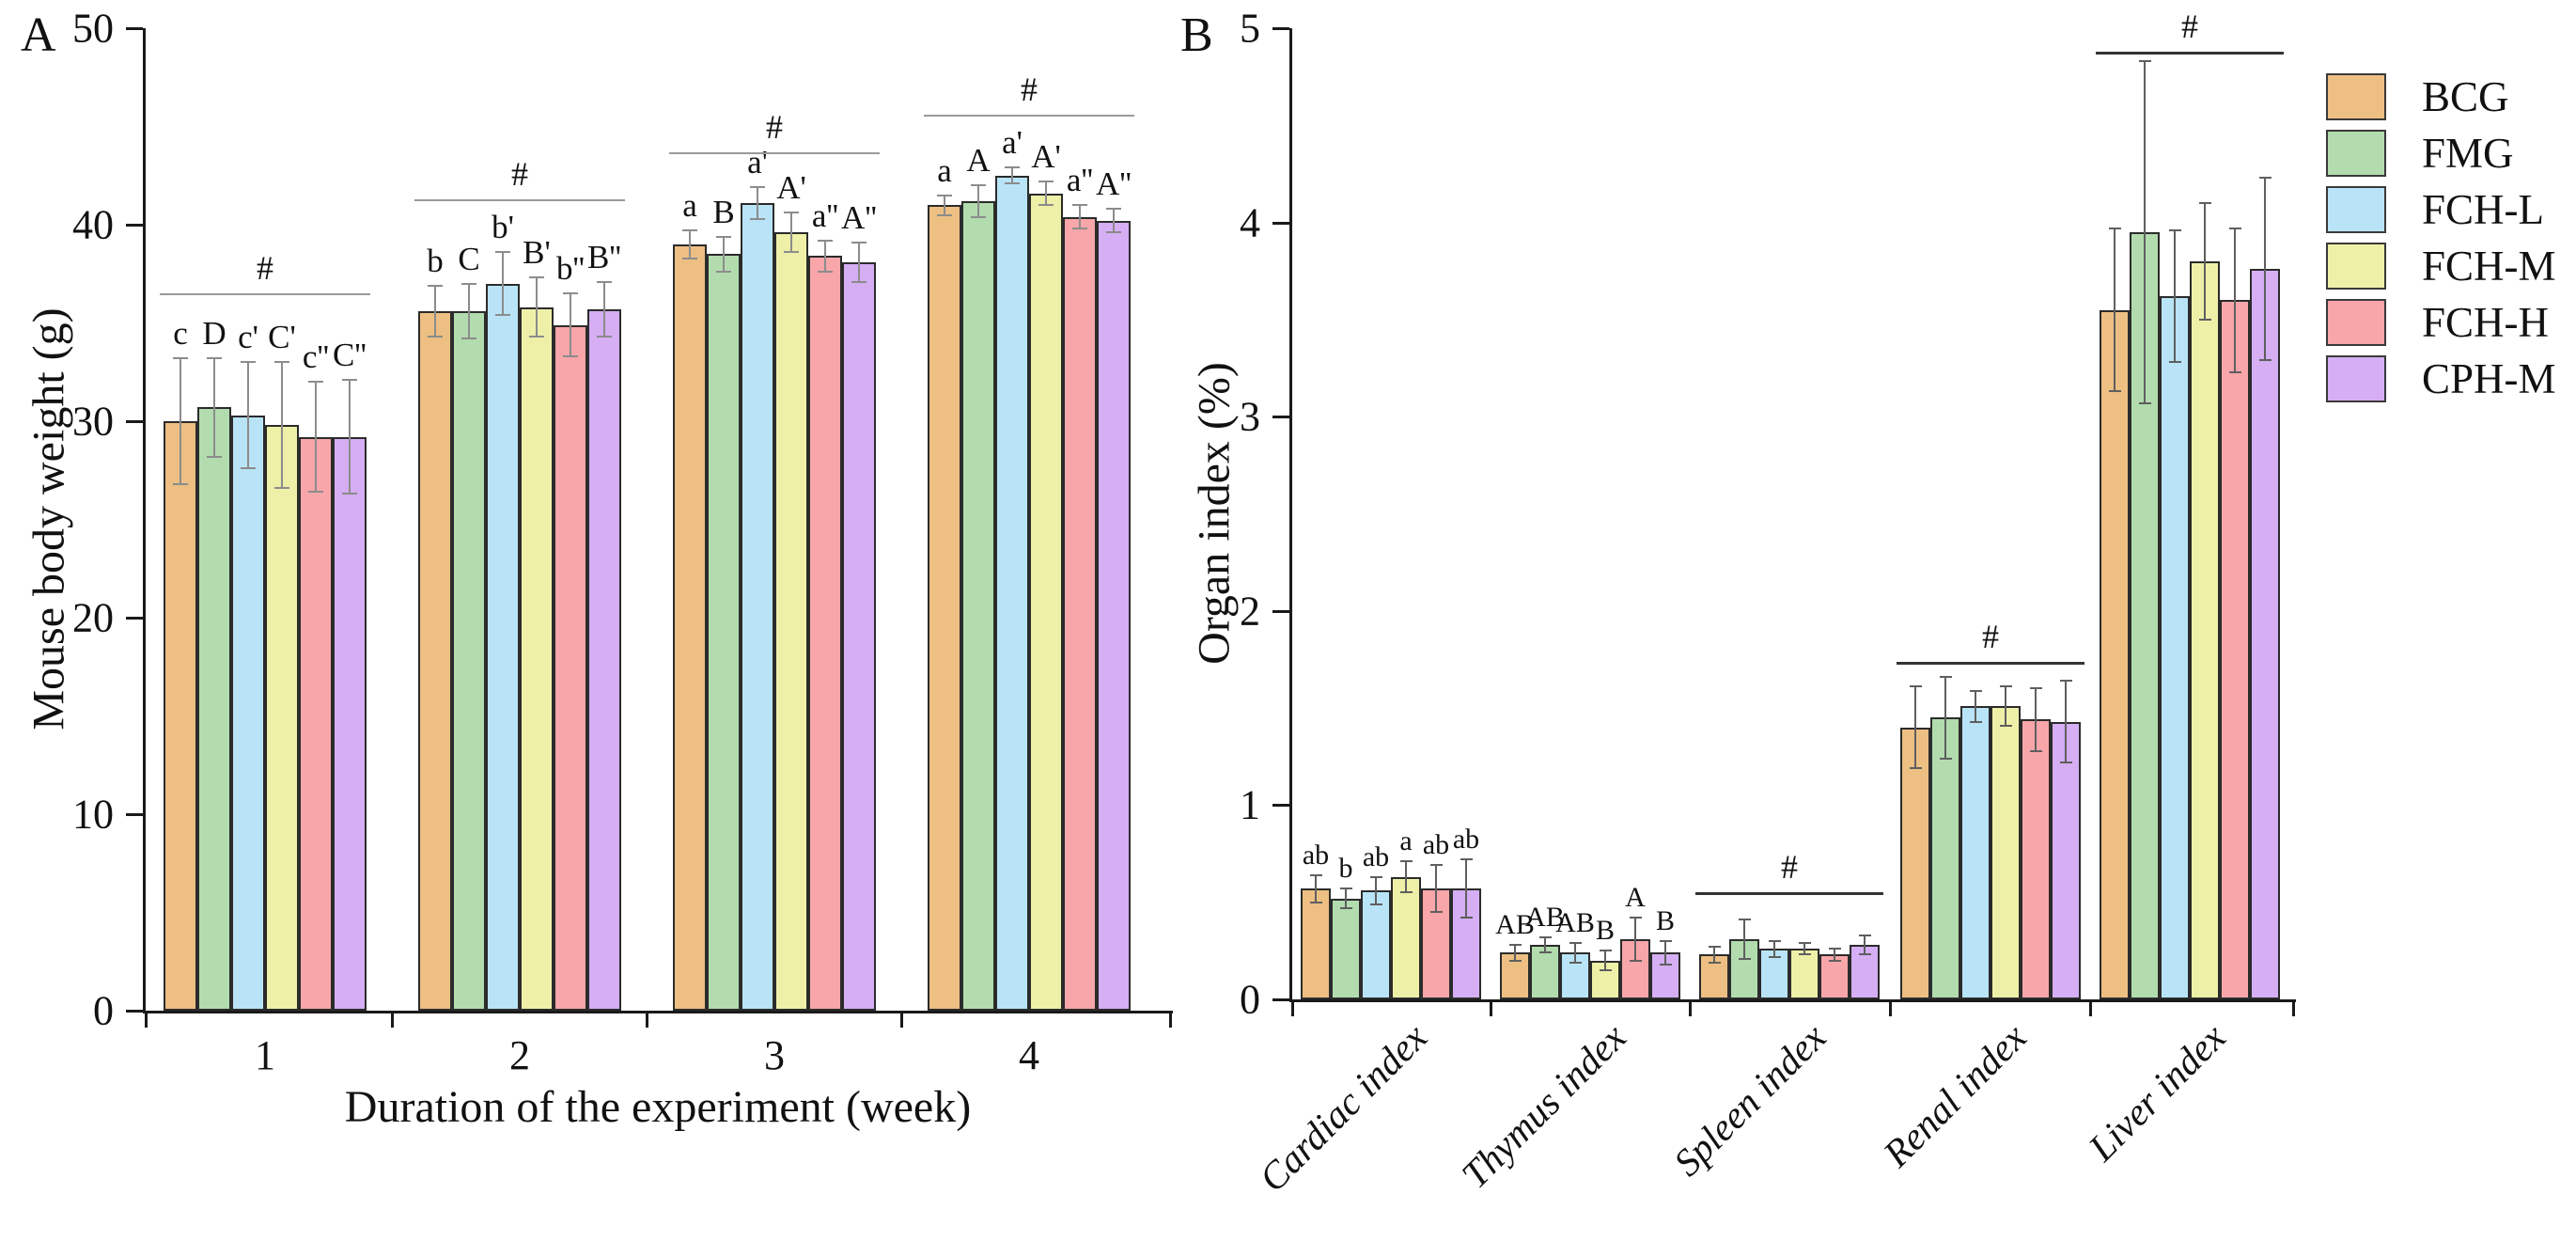 This screenshot has height=1241, width=2576. What do you see at coordinates (1250, 612) in the screenshot?
I see `y-tick-label: 2` at bounding box center [1250, 612].